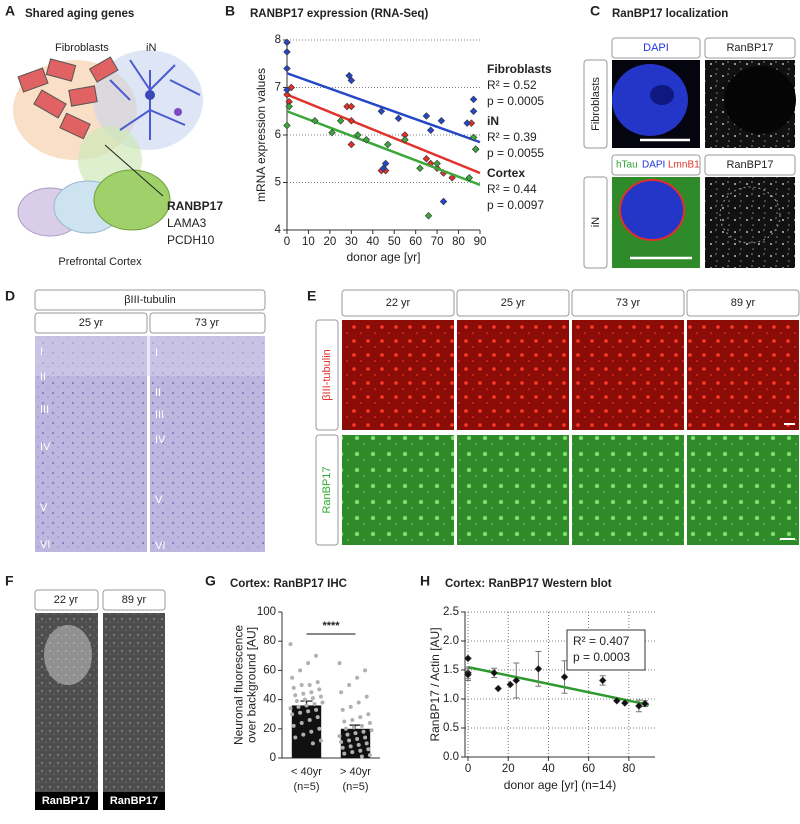 This screenshot has width=800, height=824. What do you see at coordinates (278, 40) in the screenshot?
I see `y-tick-label: 8` at bounding box center [278, 40].